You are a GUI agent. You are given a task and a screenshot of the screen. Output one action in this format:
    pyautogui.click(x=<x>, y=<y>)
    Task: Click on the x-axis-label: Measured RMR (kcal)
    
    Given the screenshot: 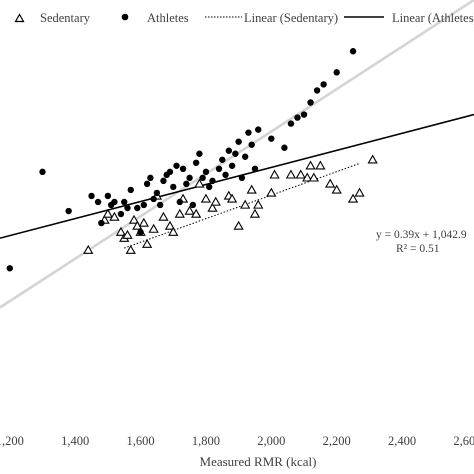 What is the action you would take?
    pyautogui.click(x=258, y=461)
    